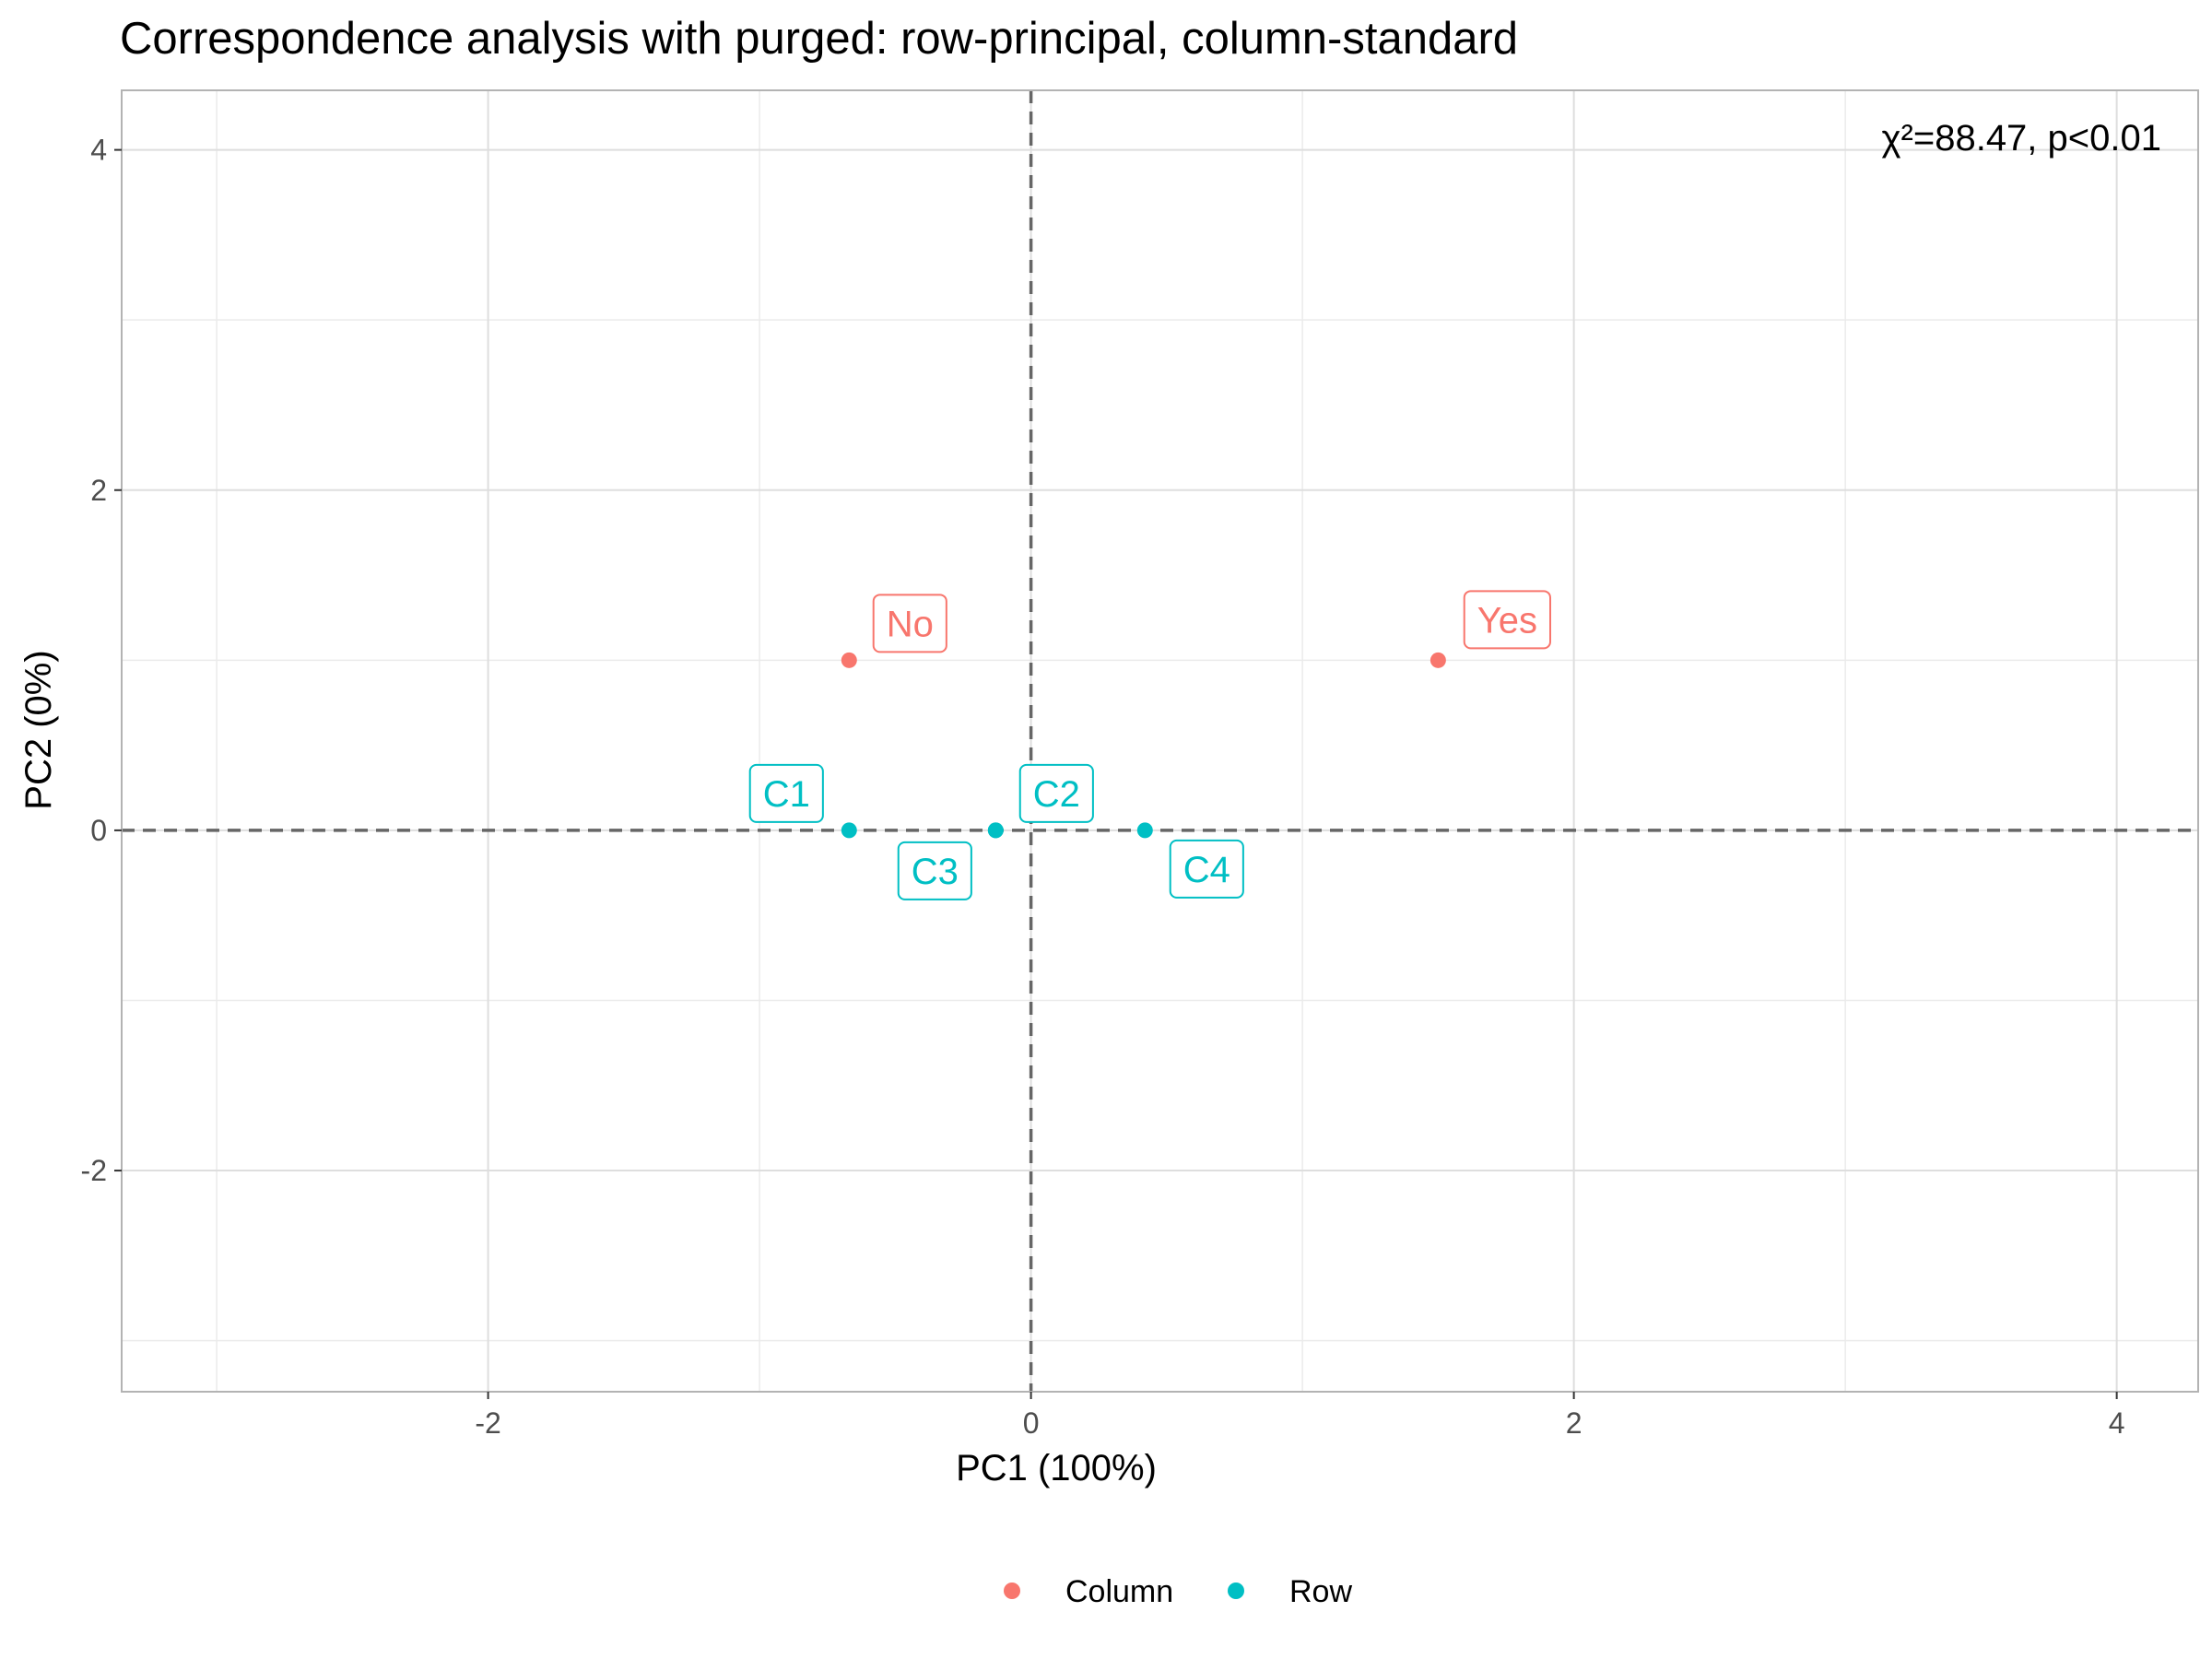  What do you see at coordinates (849, 830) in the screenshot?
I see `point-c1` at bounding box center [849, 830].